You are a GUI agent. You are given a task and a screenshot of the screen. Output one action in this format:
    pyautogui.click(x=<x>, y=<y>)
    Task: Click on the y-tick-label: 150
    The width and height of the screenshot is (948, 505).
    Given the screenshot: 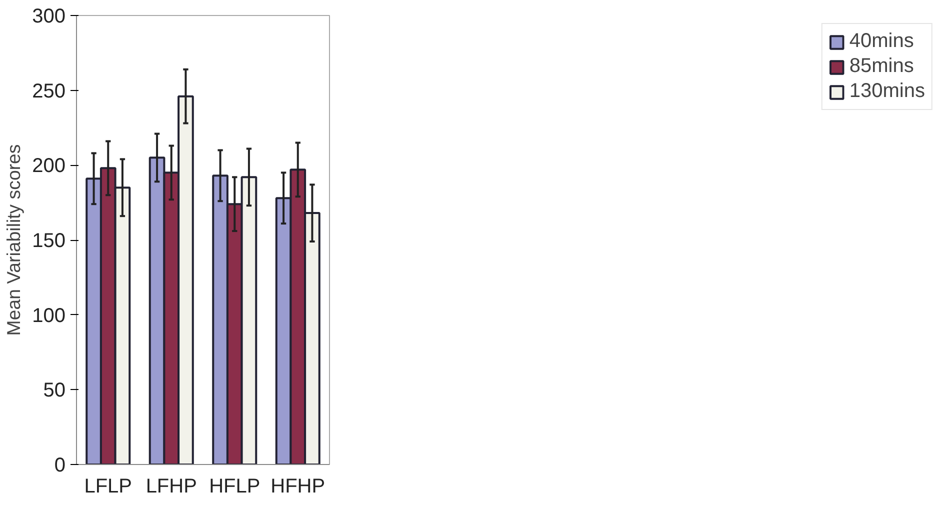 What is the action you would take?
    pyautogui.click(x=49, y=241)
    